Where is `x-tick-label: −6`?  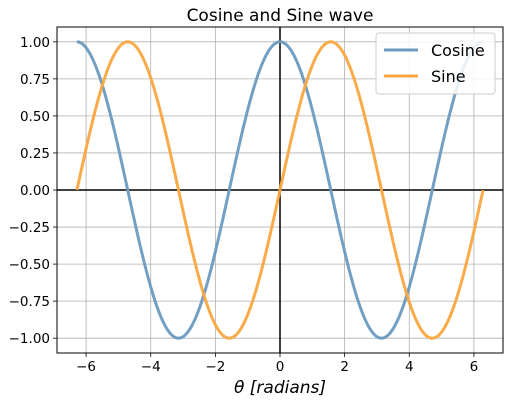 x-tick-label: −6 is located at coordinates (86, 367).